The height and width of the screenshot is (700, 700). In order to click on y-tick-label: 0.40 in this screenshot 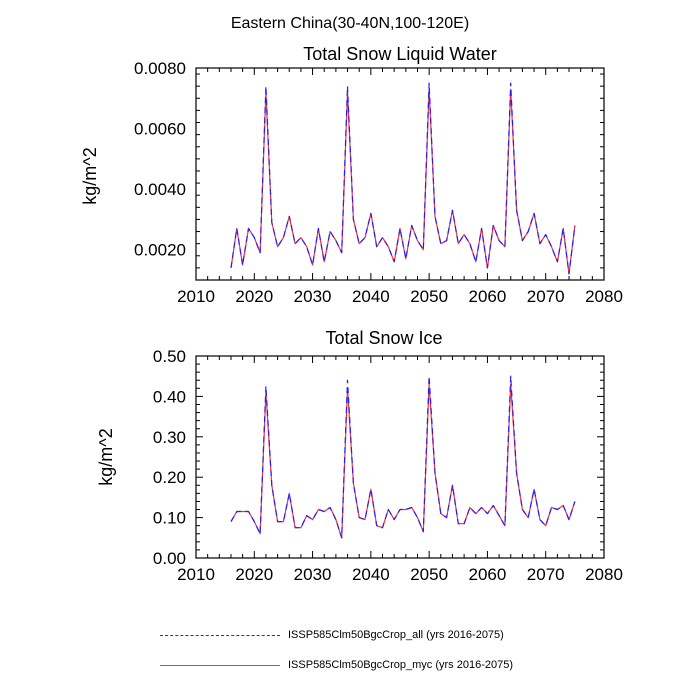, I will do `click(169, 396)`.